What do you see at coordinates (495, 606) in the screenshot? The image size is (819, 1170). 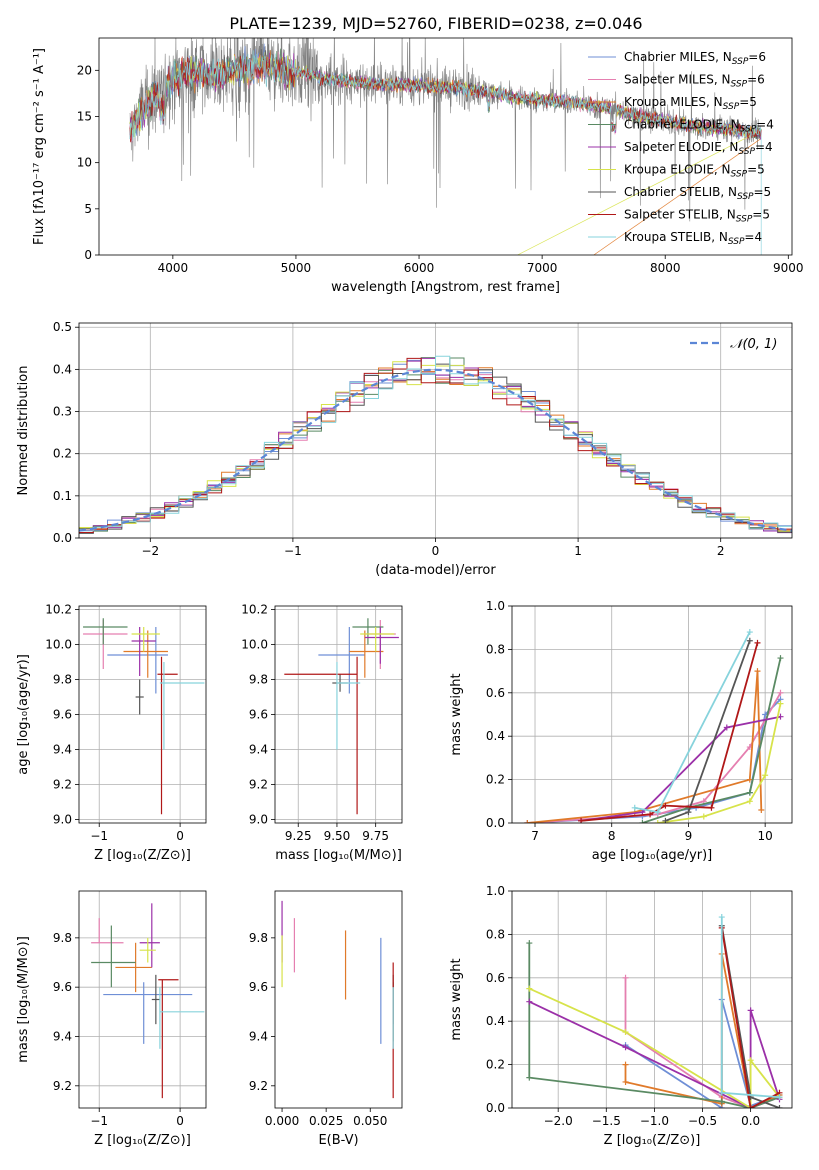 I see `y-tick-label: 1.0` at bounding box center [495, 606].